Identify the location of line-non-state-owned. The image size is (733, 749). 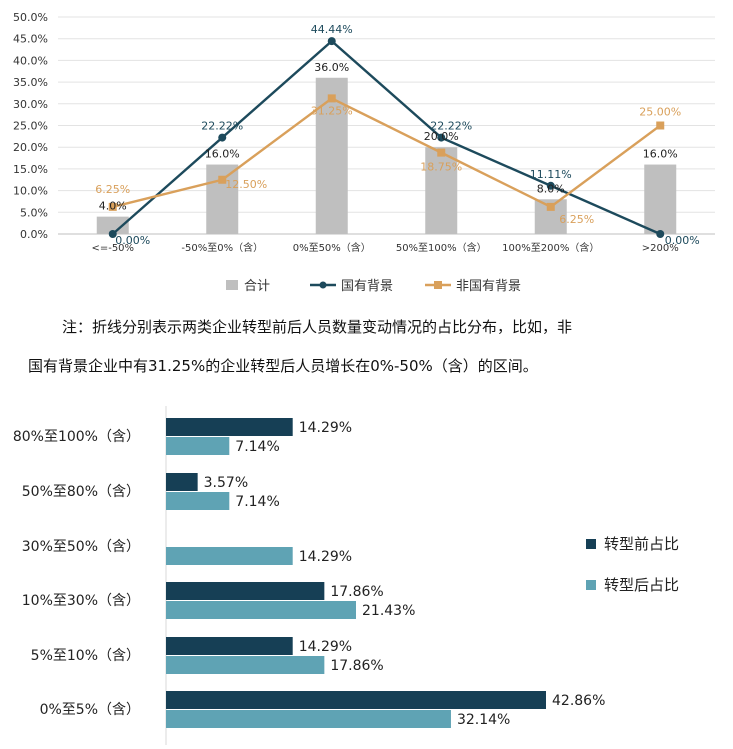
(386, 152).